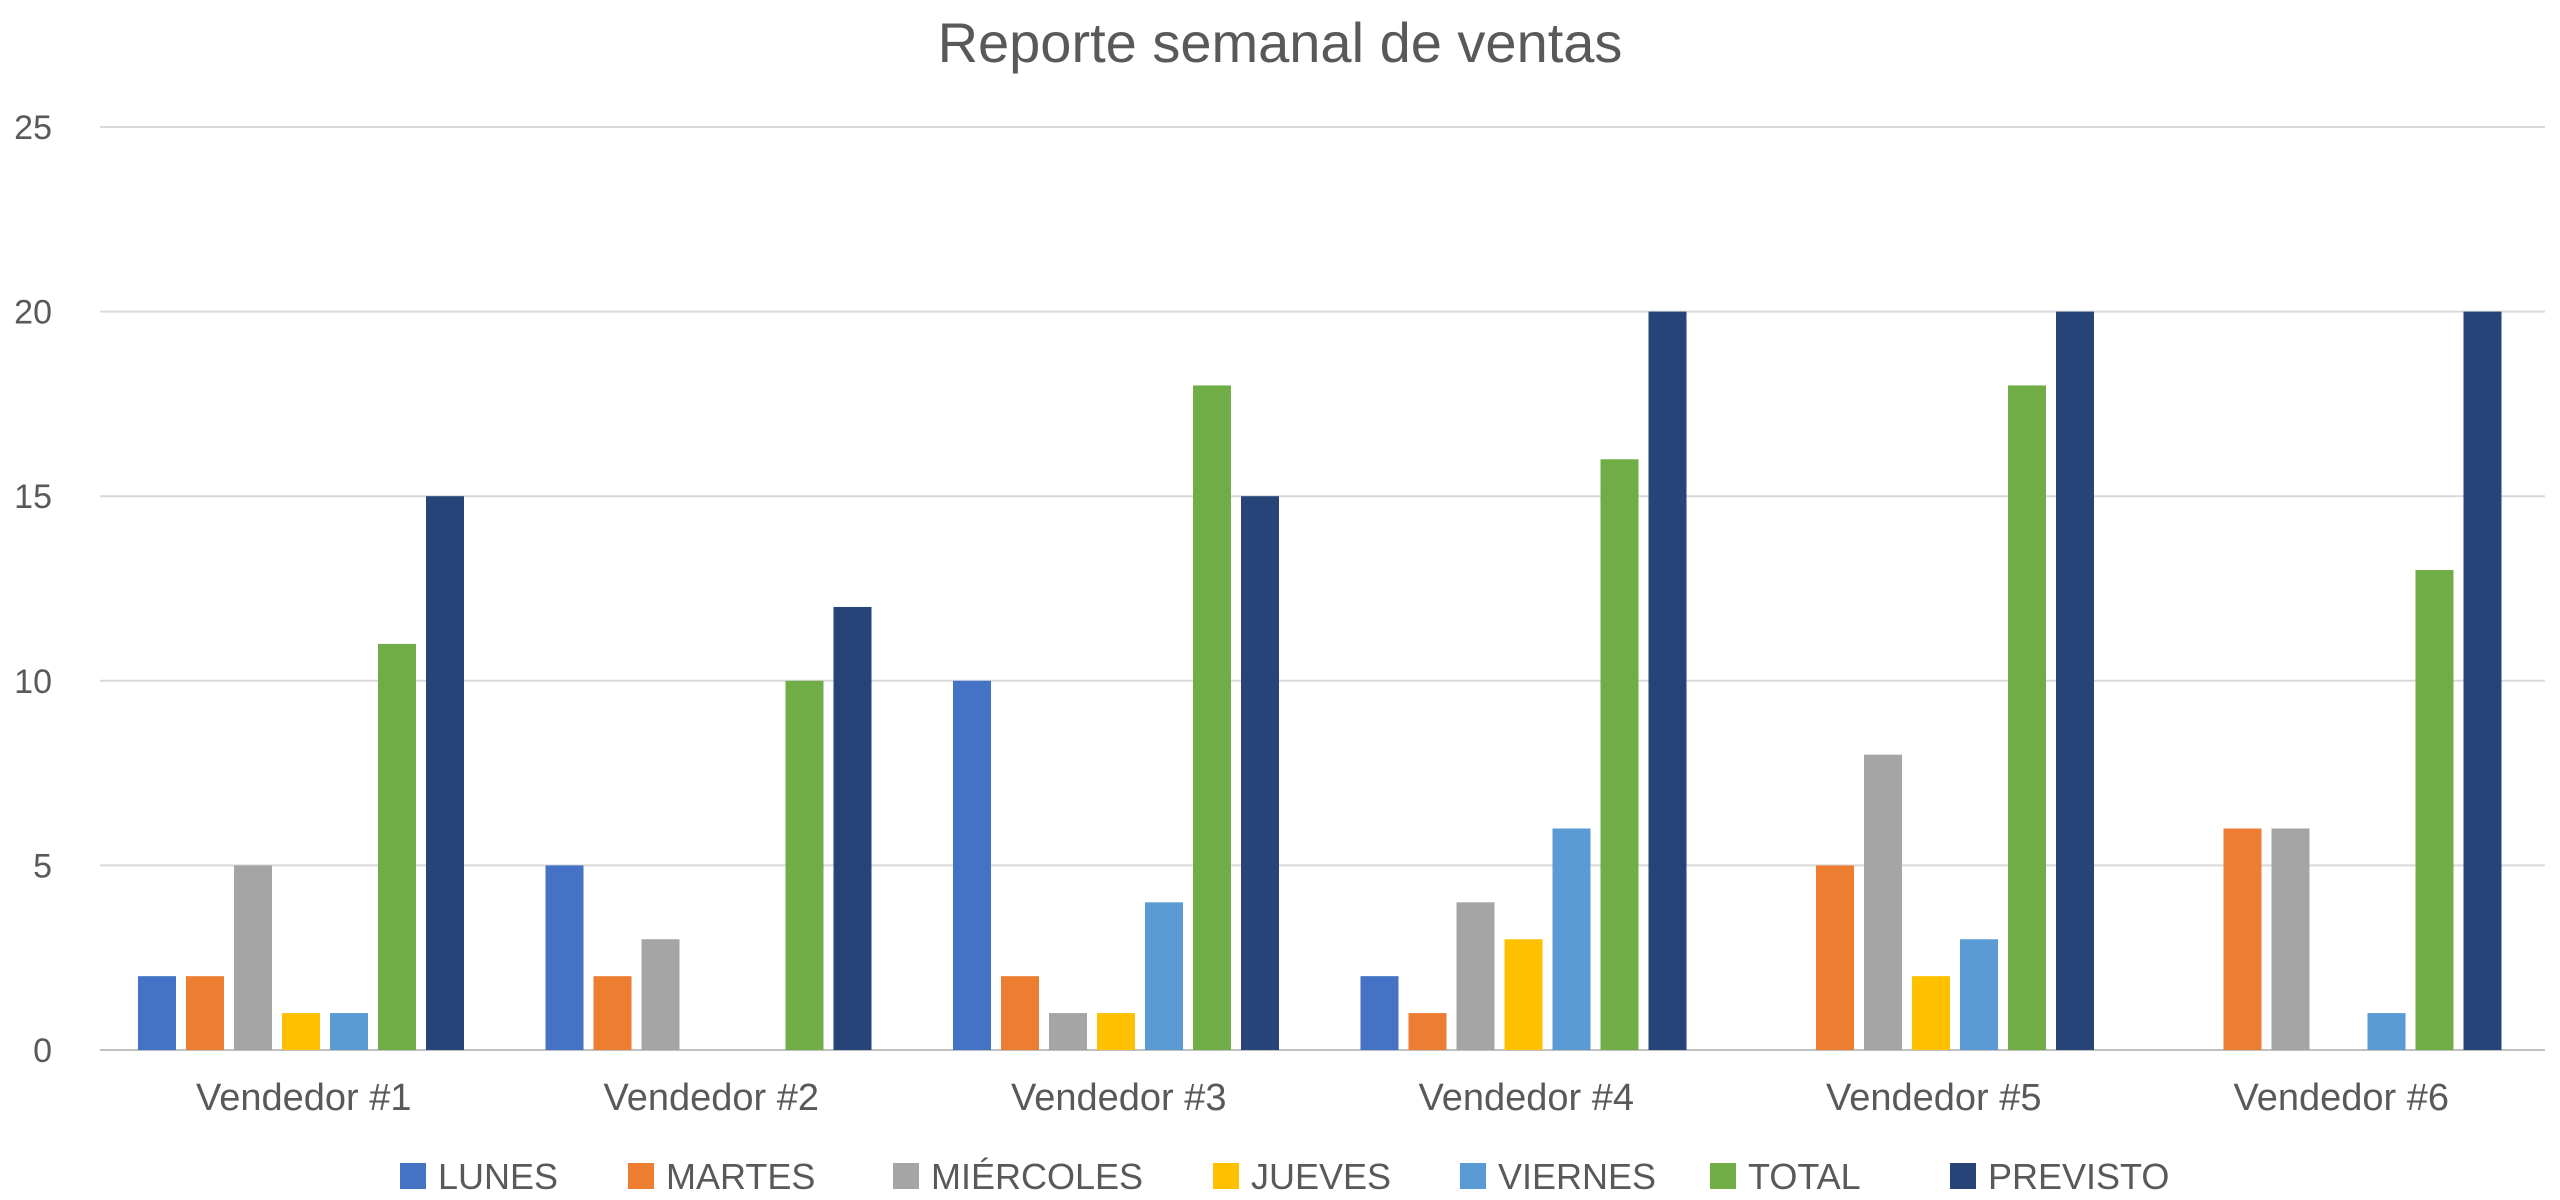  What do you see at coordinates (1577, 1176) in the screenshot?
I see `legend-label: VIERNES` at bounding box center [1577, 1176].